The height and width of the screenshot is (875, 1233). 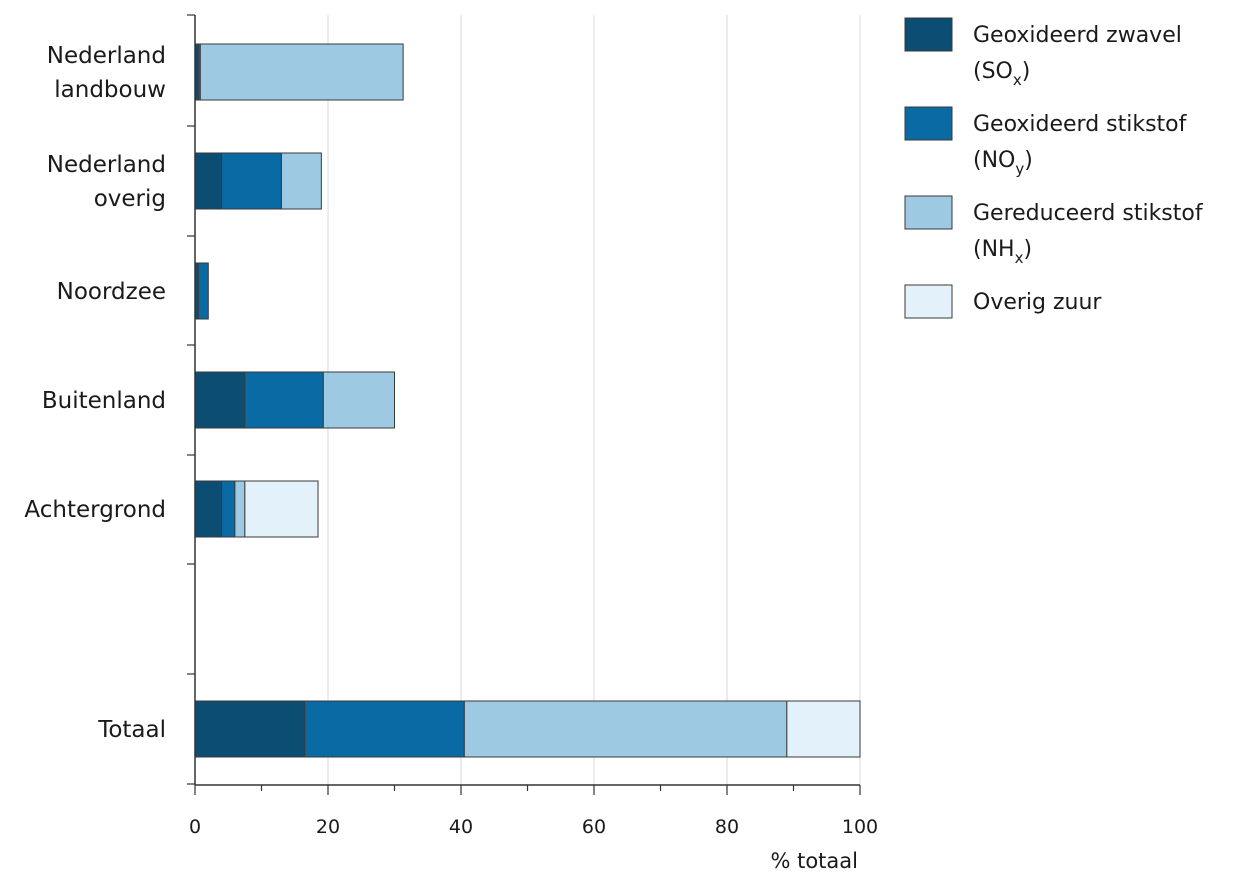 What do you see at coordinates (1001, 74) in the screenshot?
I see `legend-label-formula: (SOx)` at bounding box center [1001, 74].